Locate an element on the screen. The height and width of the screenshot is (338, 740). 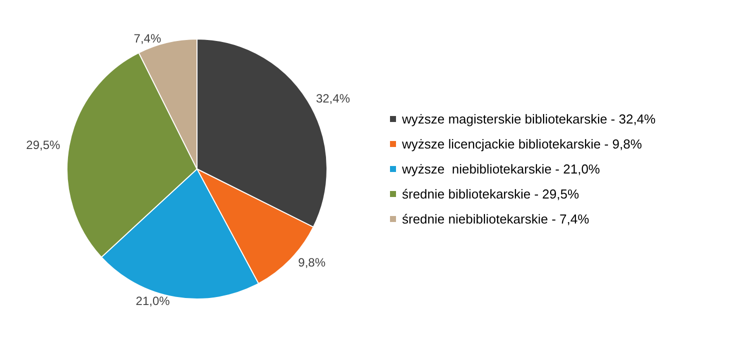
data-label: 9,8% is located at coordinates (312, 262).